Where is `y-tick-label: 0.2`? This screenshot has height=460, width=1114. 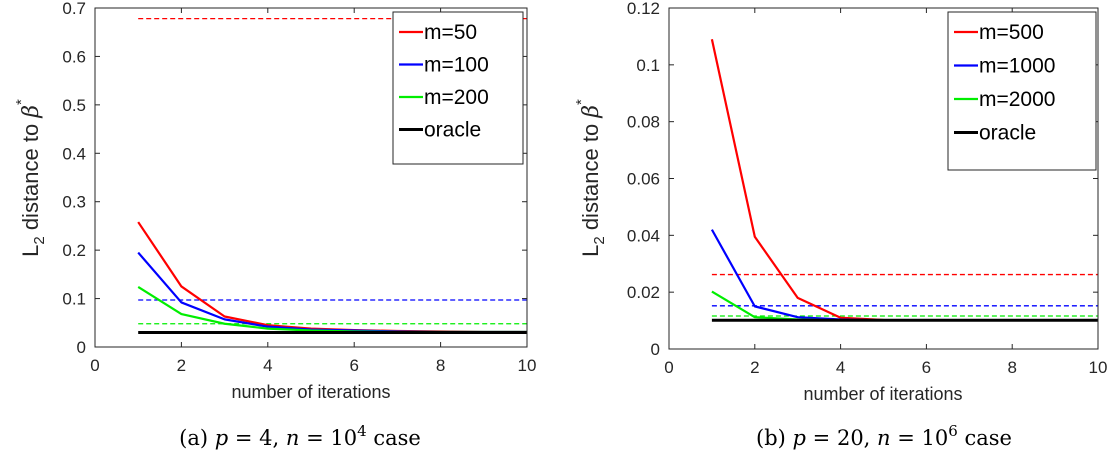
y-tick-label: 0.2 is located at coordinates (74, 250).